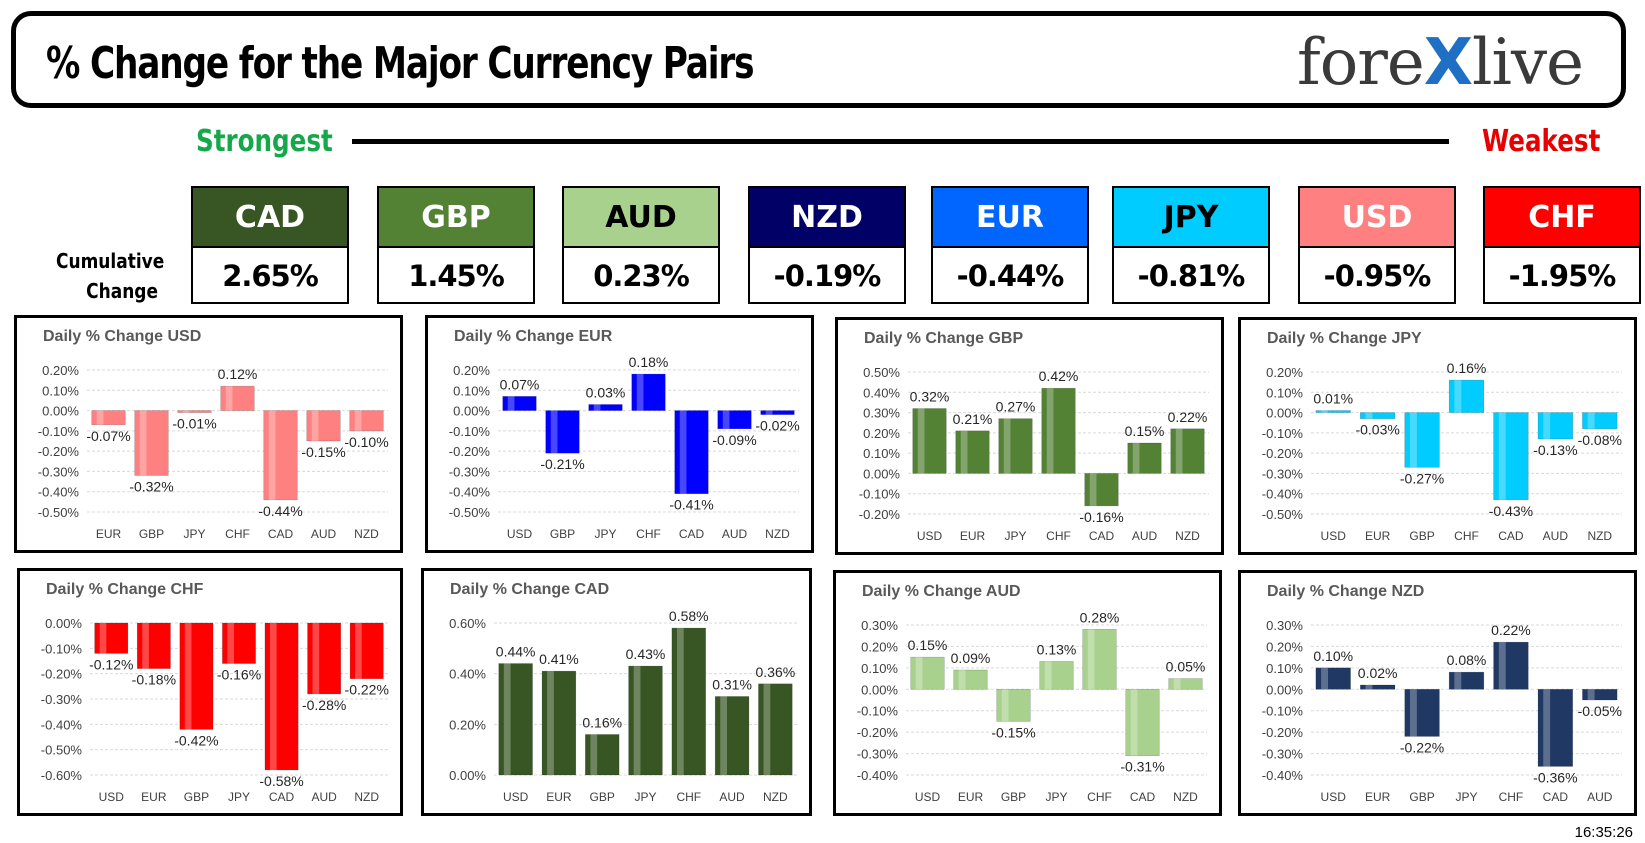 This screenshot has height=843, width=1645. What do you see at coordinates (827, 276) in the screenshot?
I see `cumulative-change-value: -0.19%` at bounding box center [827, 276].